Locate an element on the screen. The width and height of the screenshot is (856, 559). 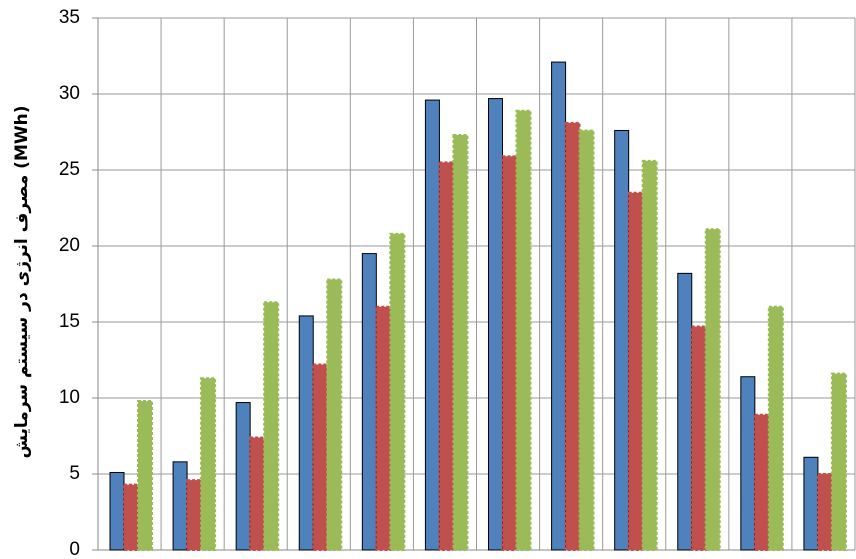
y-tick-label: 0 is located at coordinates (74, 549).